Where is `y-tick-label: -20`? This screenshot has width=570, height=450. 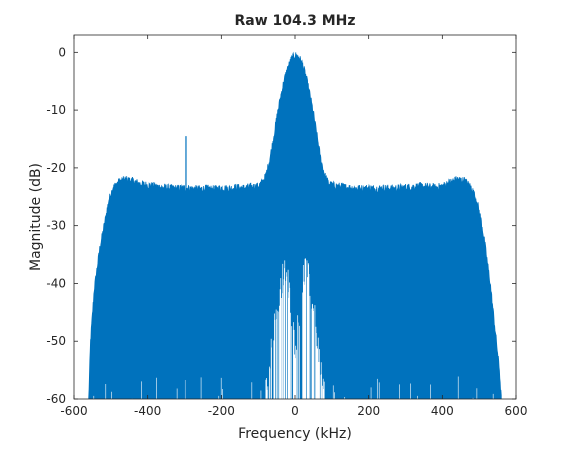 y-tick-label: -20 is located at coordinates (56, 168).